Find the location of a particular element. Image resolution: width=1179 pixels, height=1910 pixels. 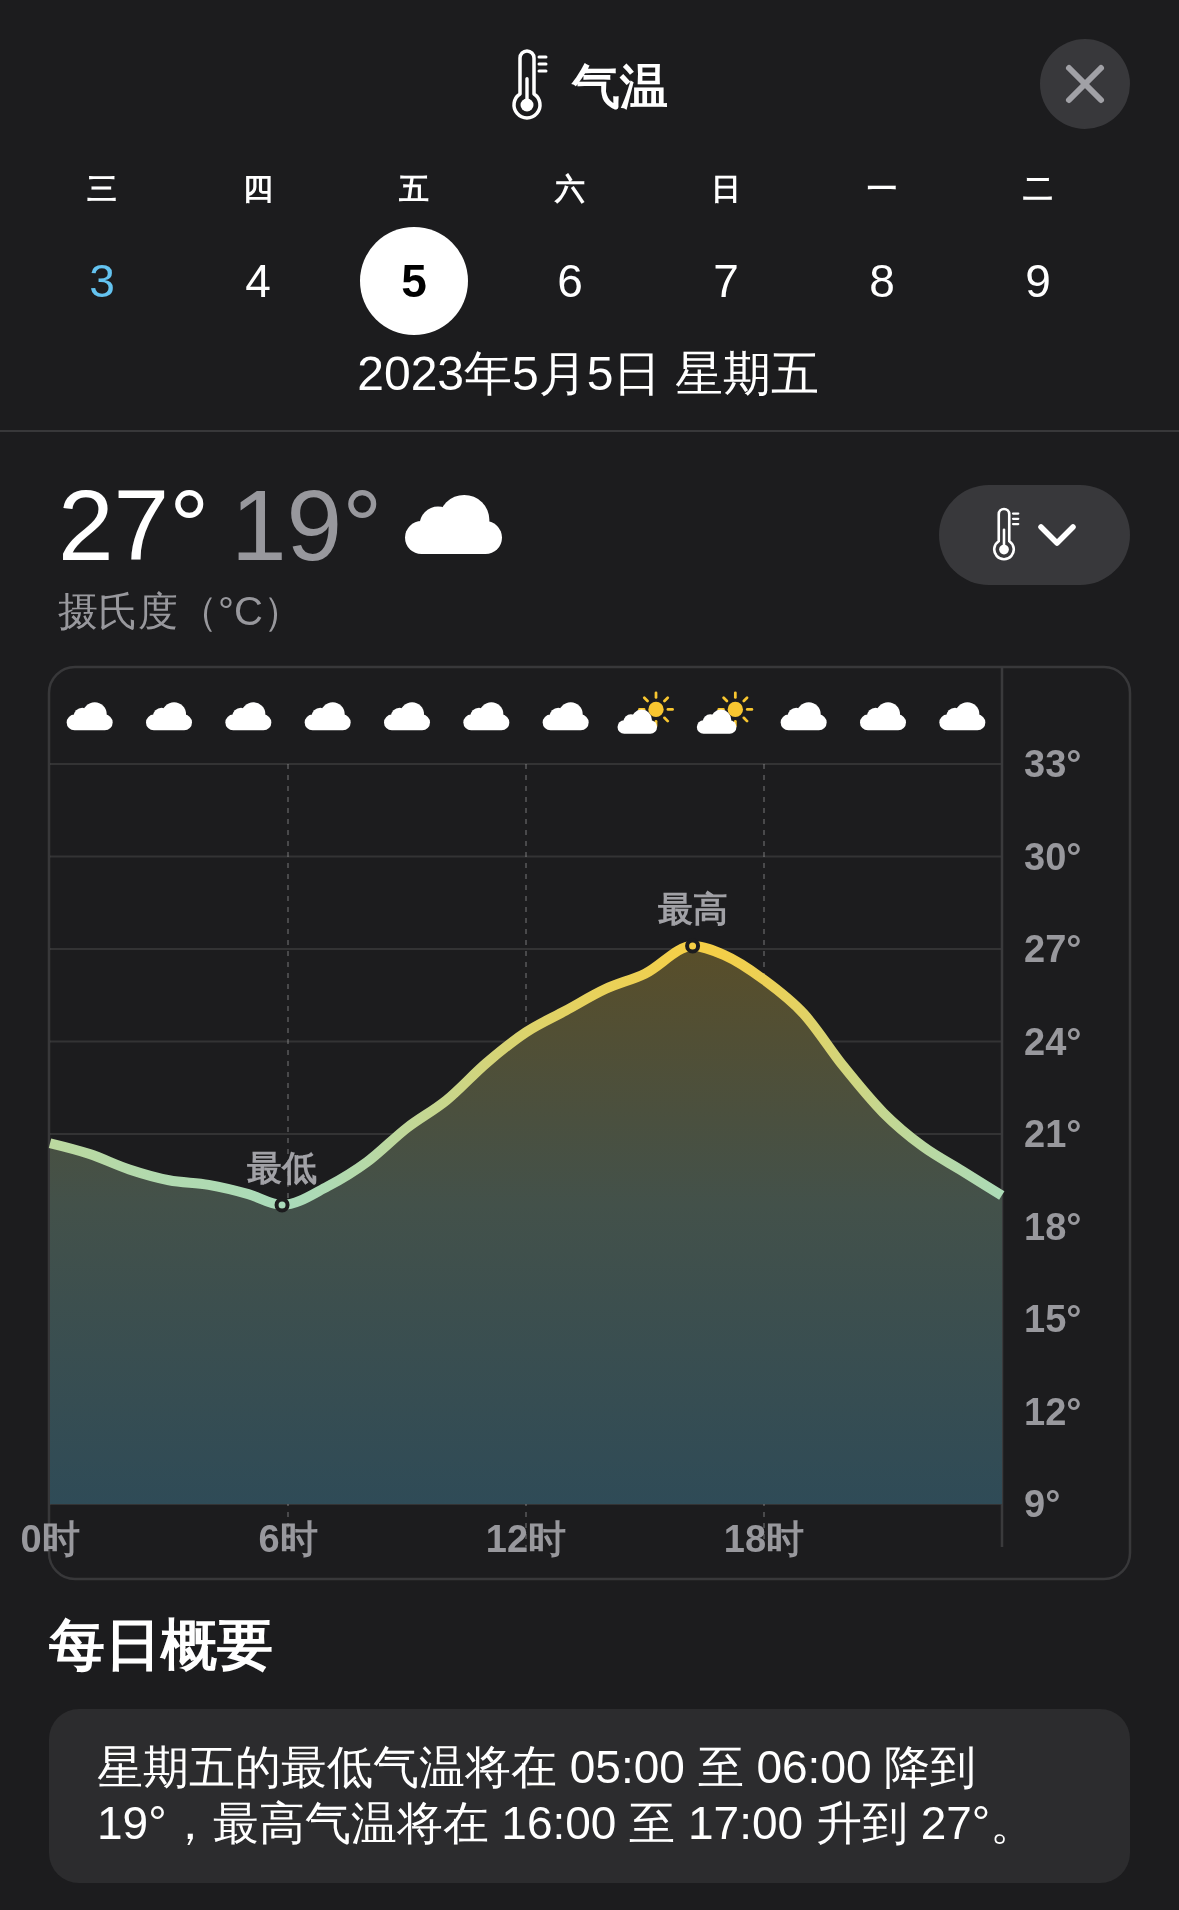

text: 4 is located at coordinates (258, 281).